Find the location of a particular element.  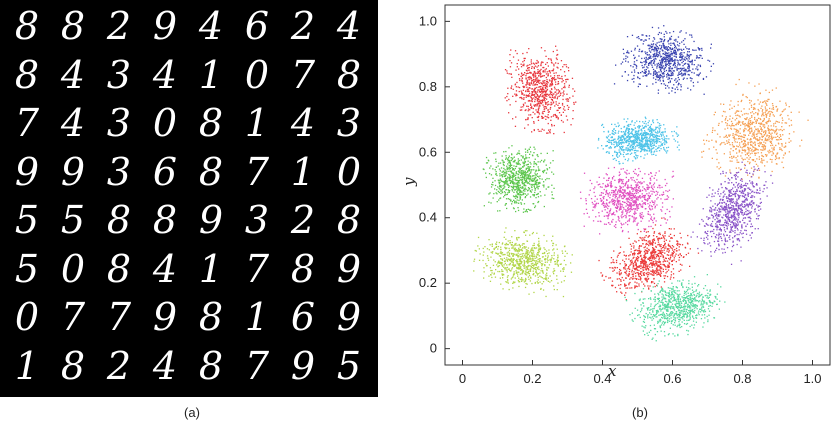

digit-cell: 9 is located at coordinates (165, 317).